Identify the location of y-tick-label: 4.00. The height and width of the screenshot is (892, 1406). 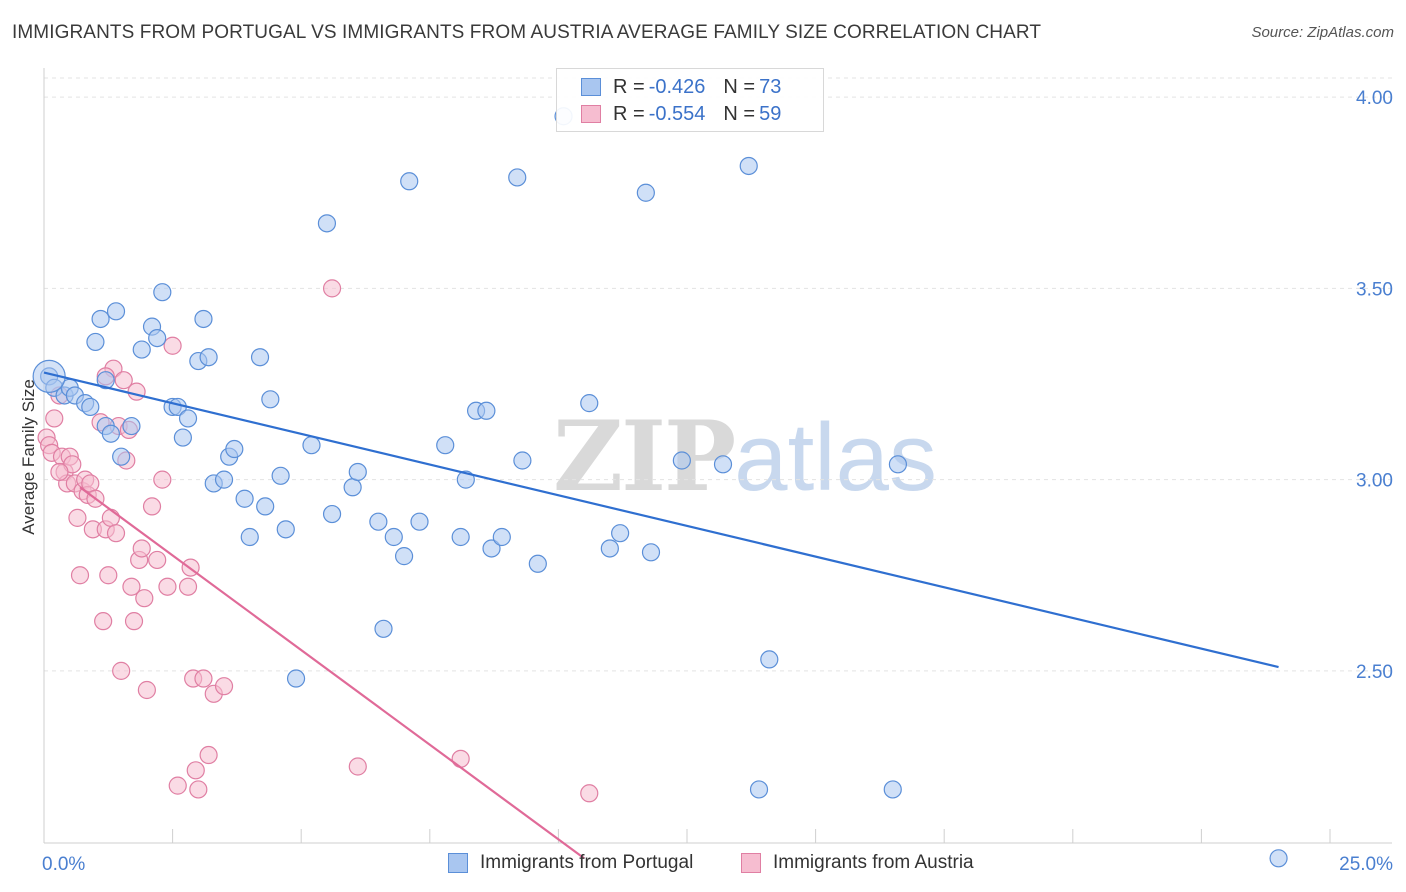
(1374, 98).